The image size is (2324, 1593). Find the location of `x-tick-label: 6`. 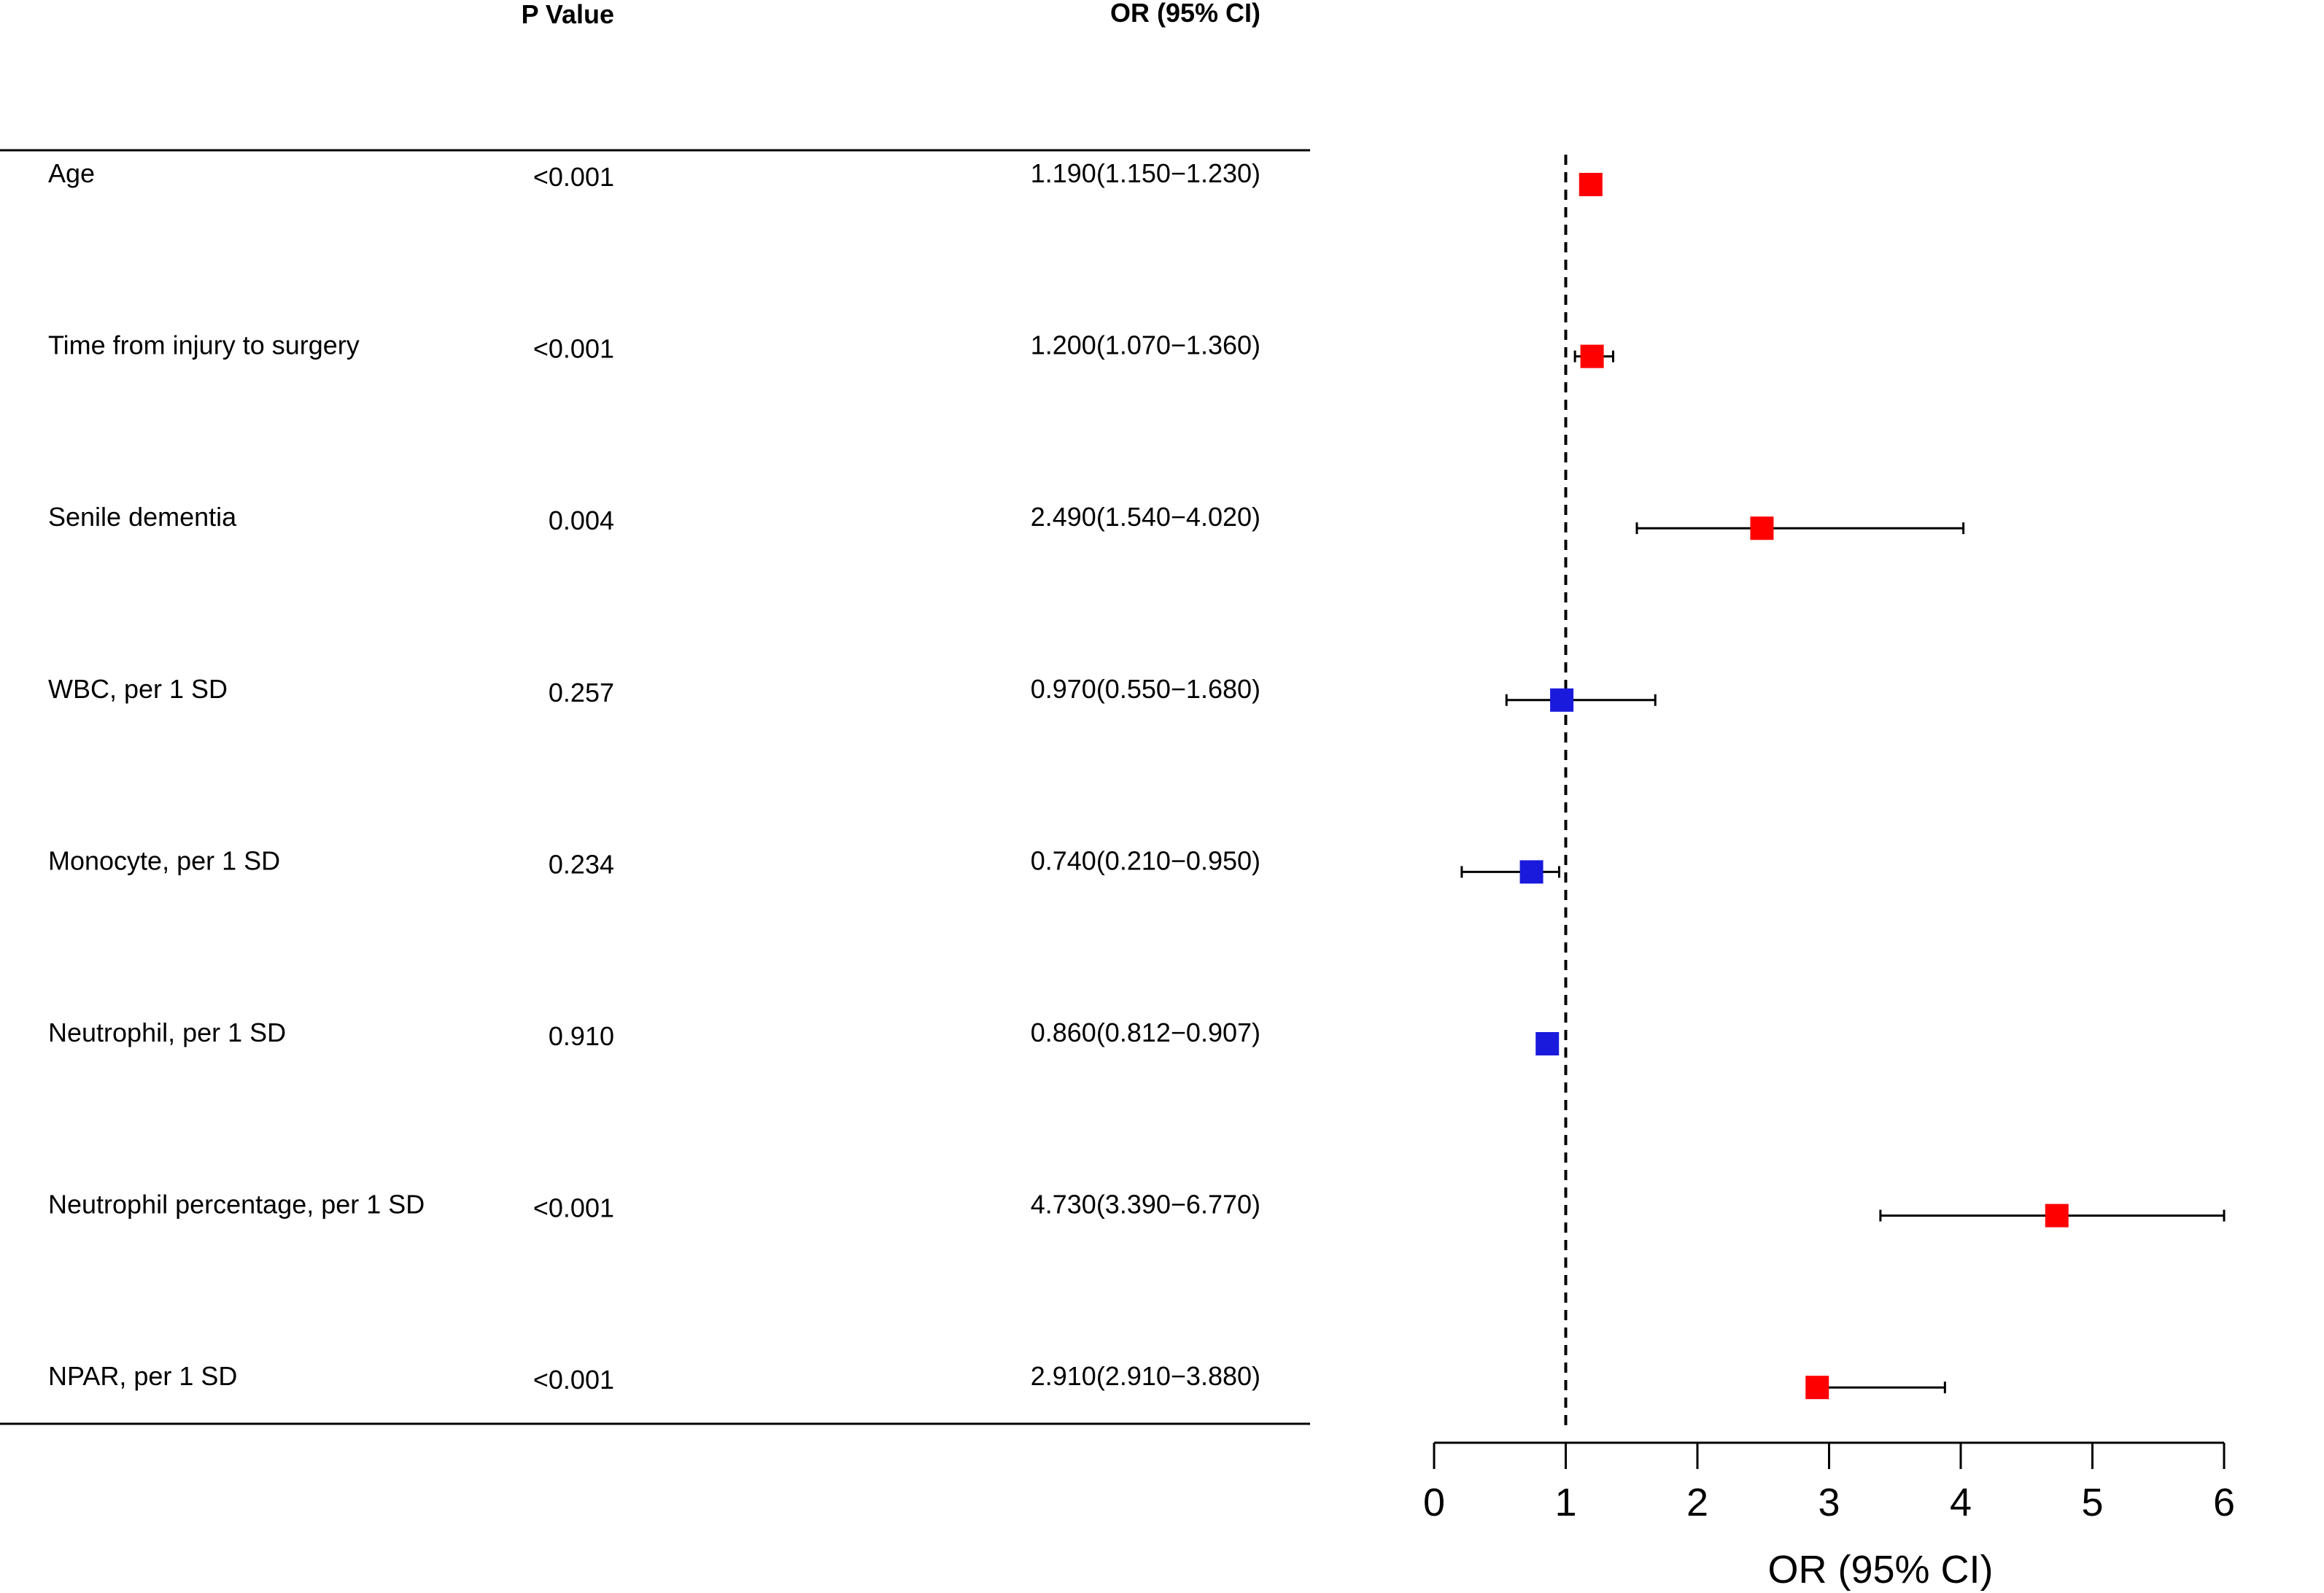

x-tick-label: 6 is located at coordinates (2224, 1503).